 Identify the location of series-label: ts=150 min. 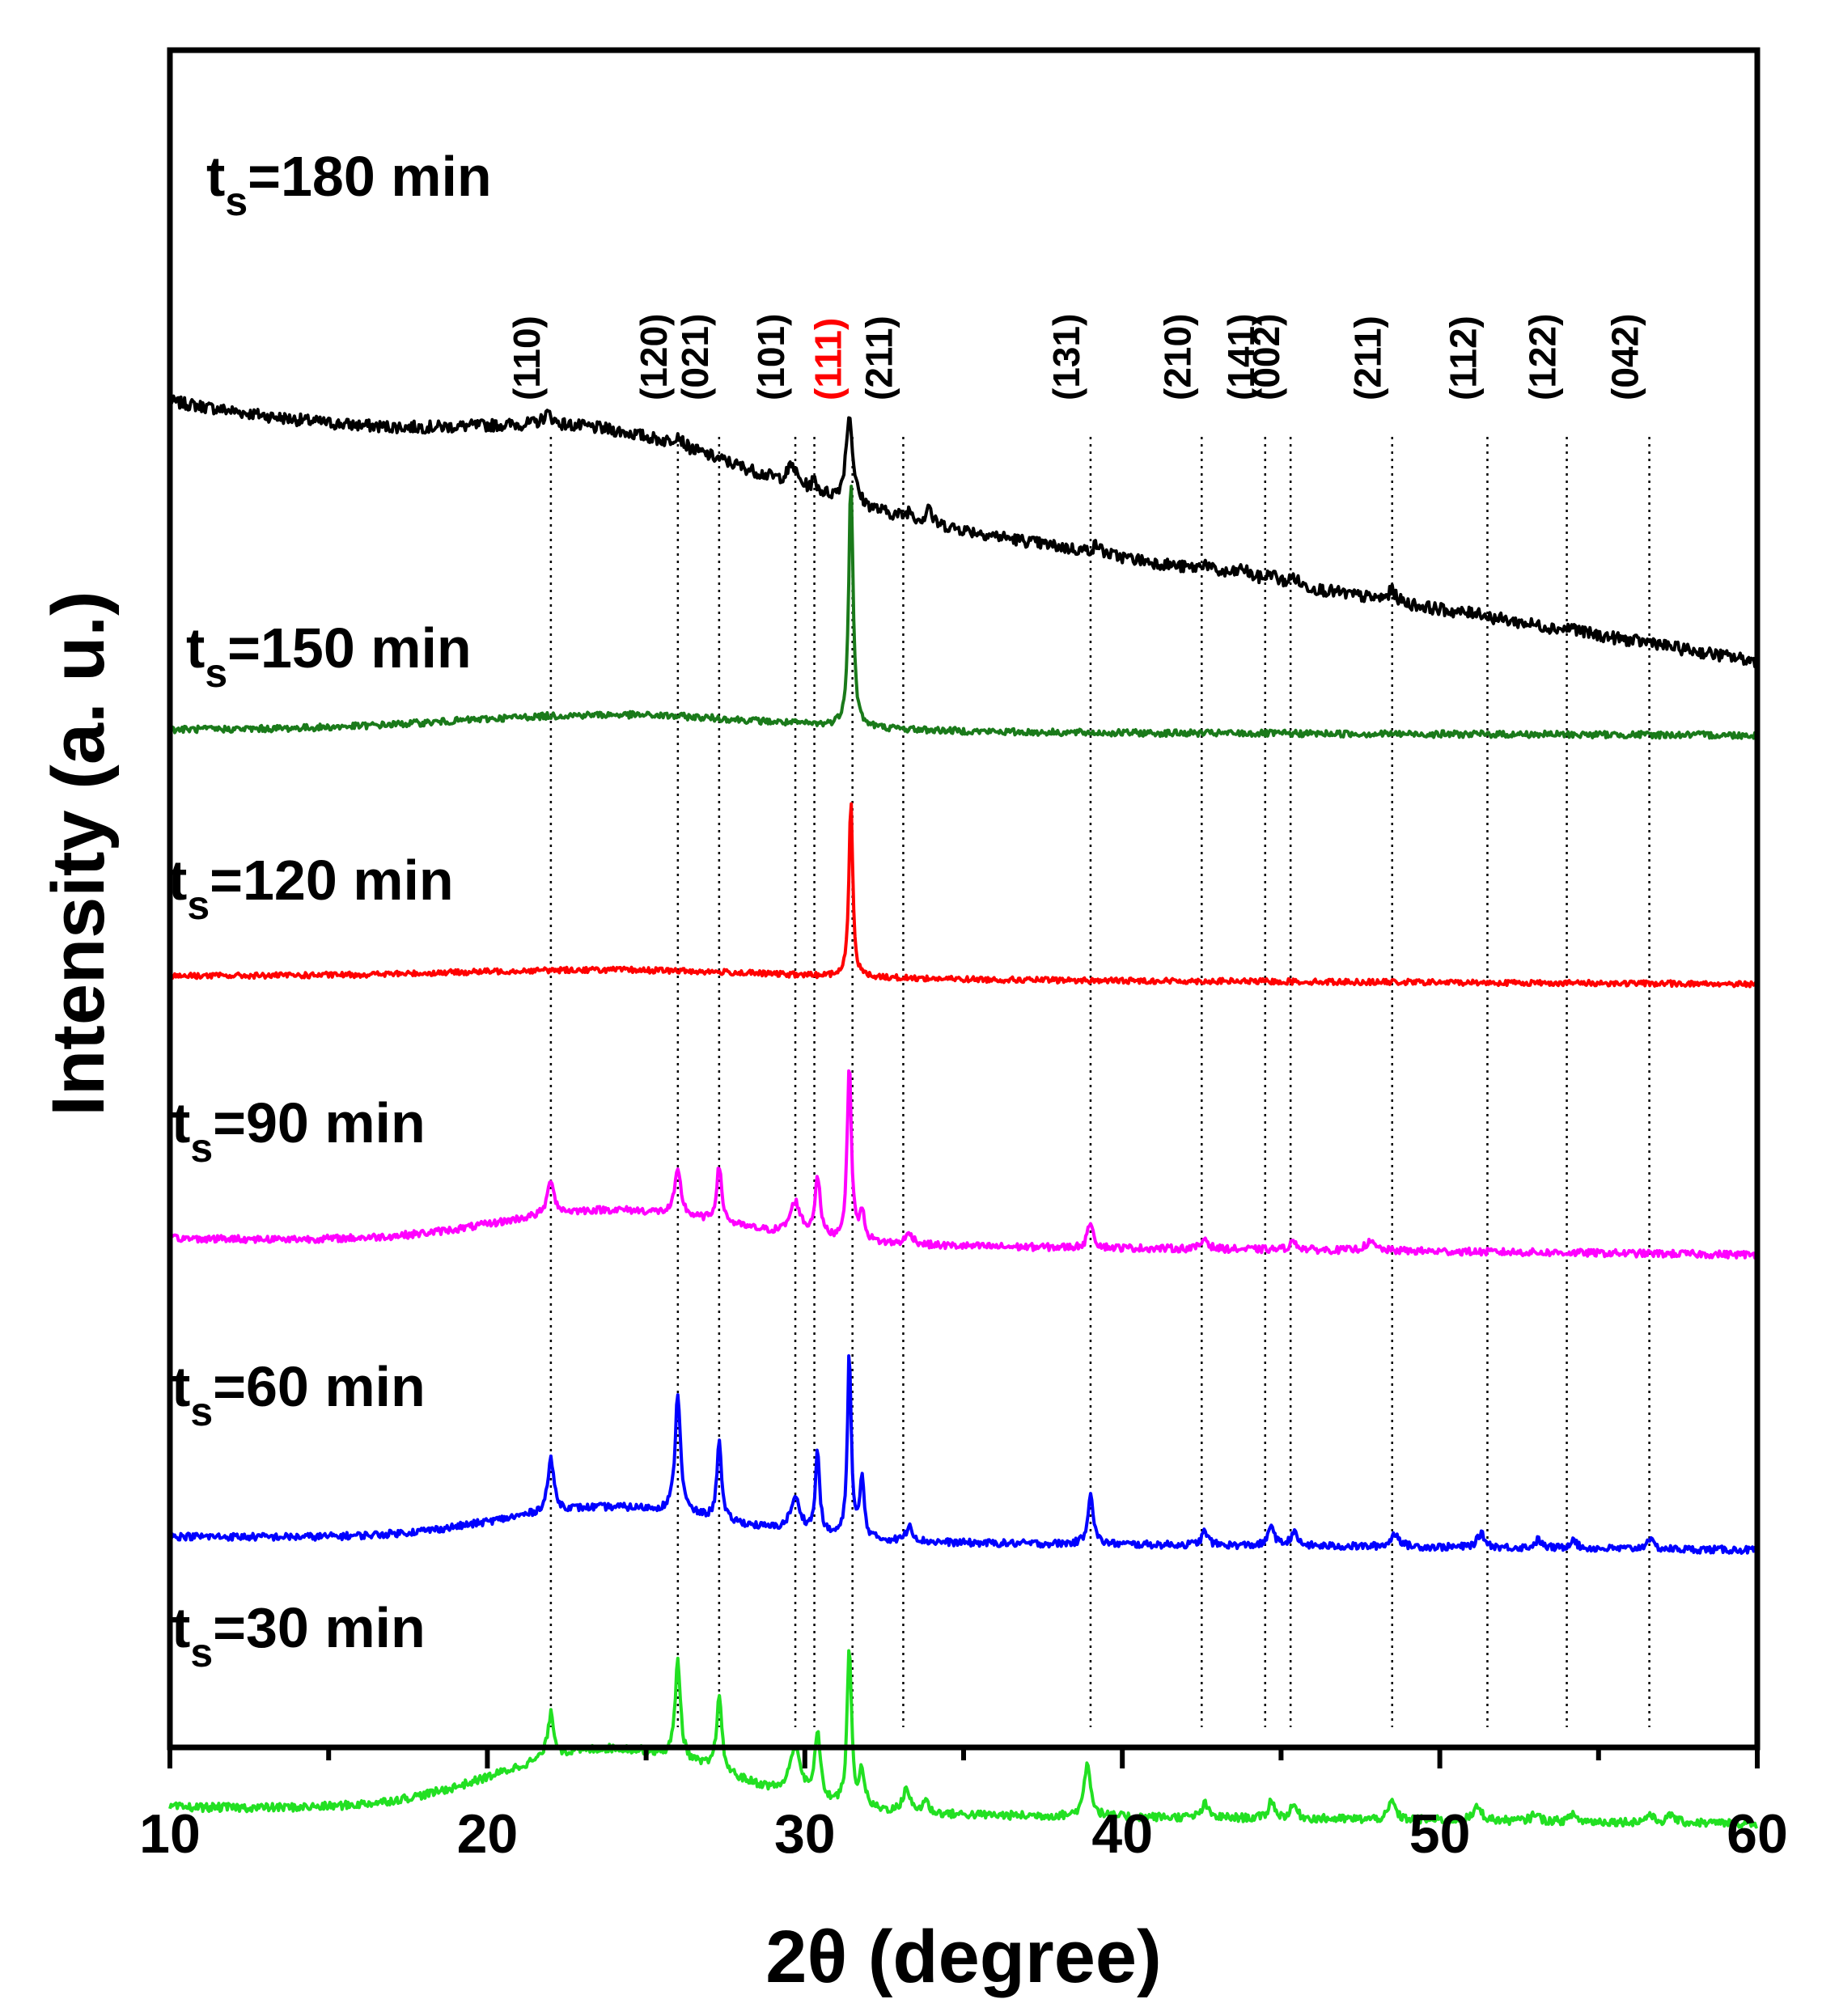
(329, 656).